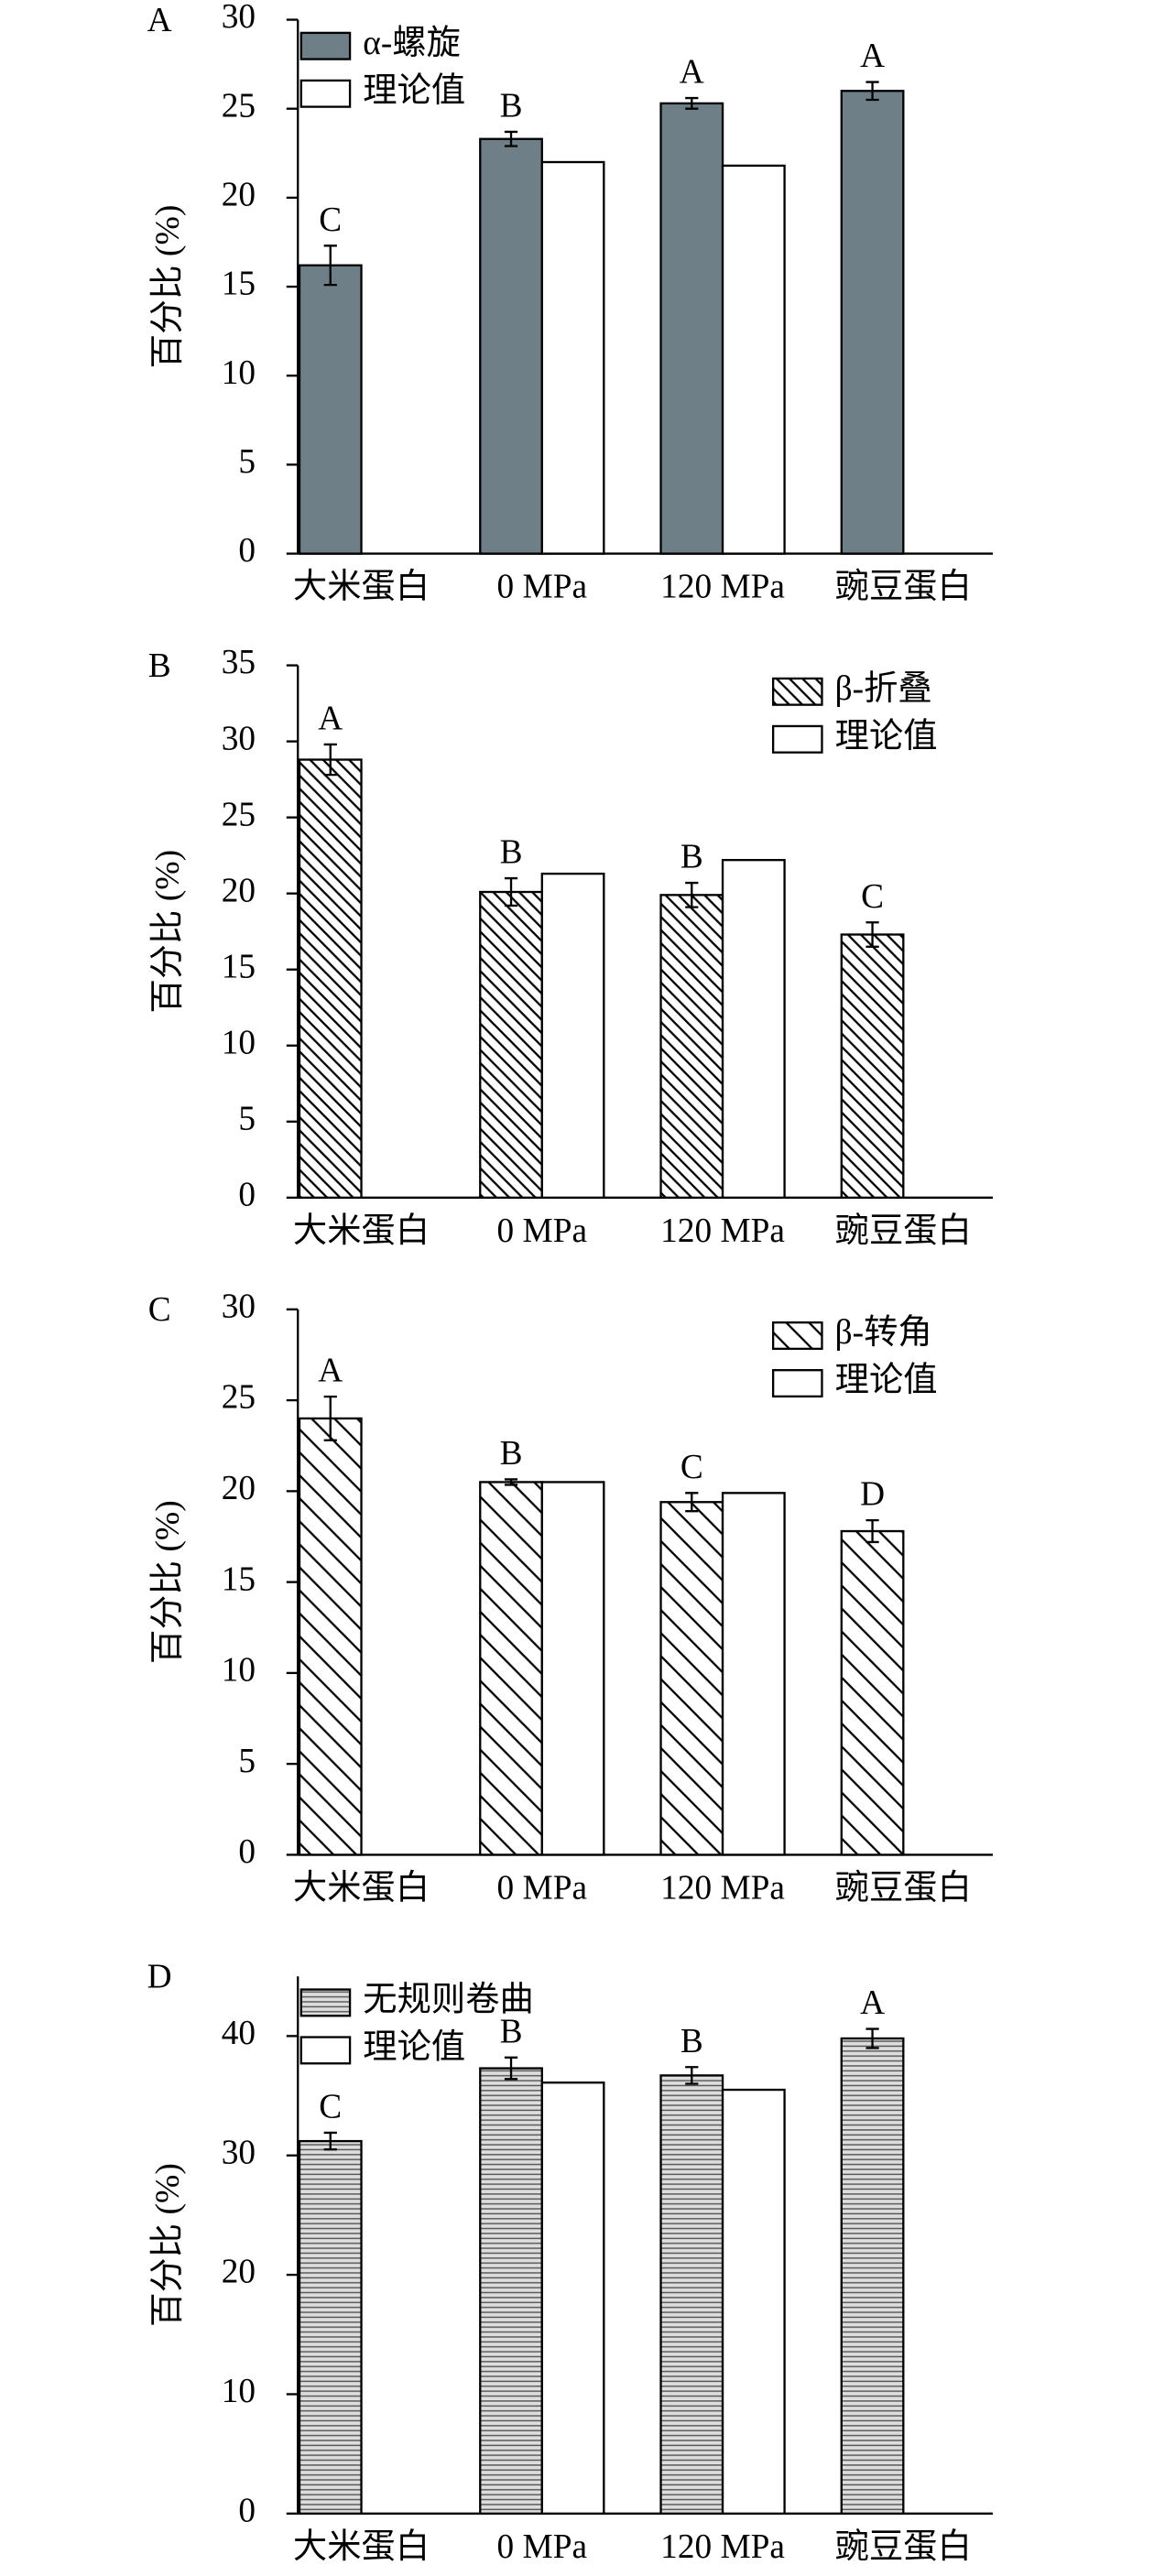 The width and height of the screenshot is (1154, 2576). What do you see at coordinates (159, 1310) in the screenshot?
I see `panel-label: C` at bounding box center [159, 1310].